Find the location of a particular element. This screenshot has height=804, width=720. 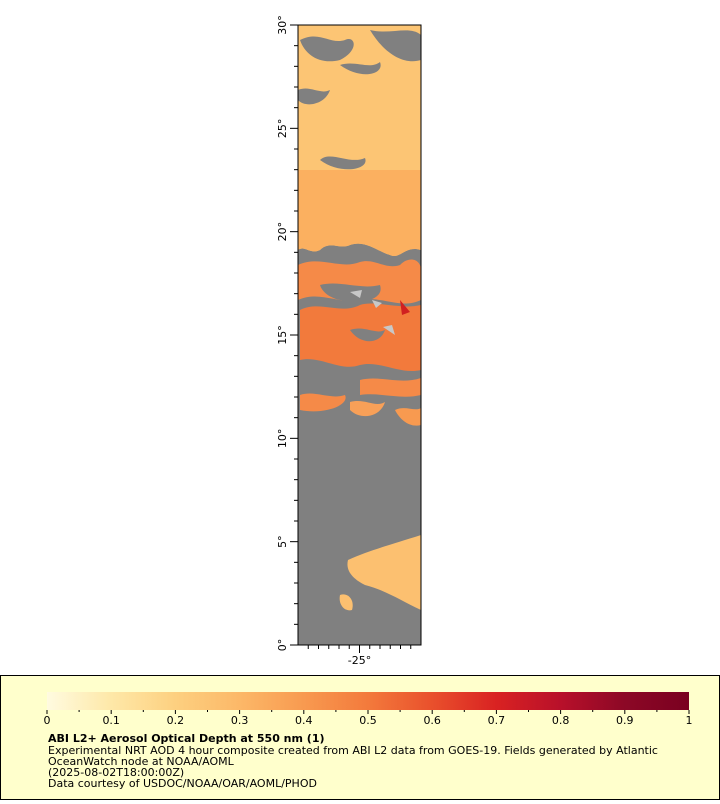

colorbar-tick-label: 0.2 is located at coordinates (176, 720).